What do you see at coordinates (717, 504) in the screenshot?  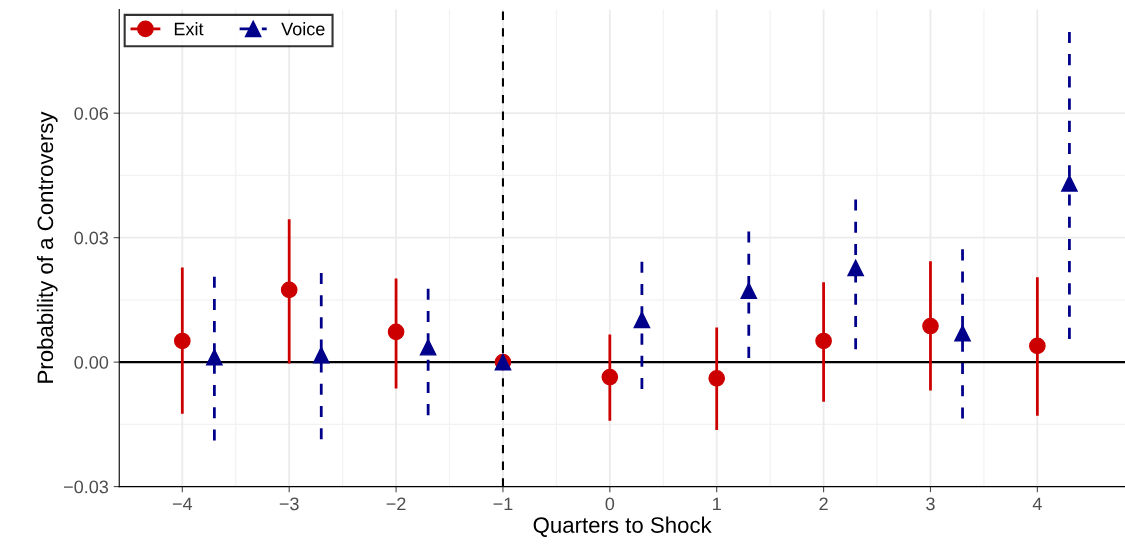 I see `x-tick-label: 1` at bounding box center [717, 504].